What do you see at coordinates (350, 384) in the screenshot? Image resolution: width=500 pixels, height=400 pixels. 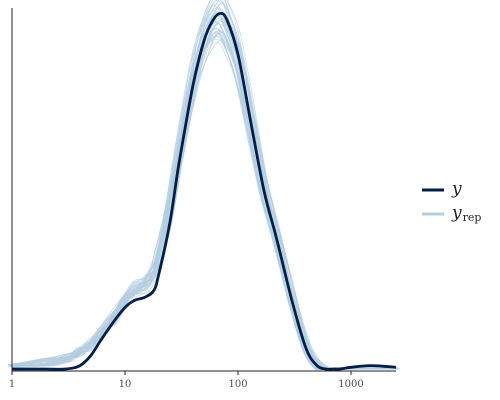 I see `x-tick-label: 1000` at bounding box center [350, 384].